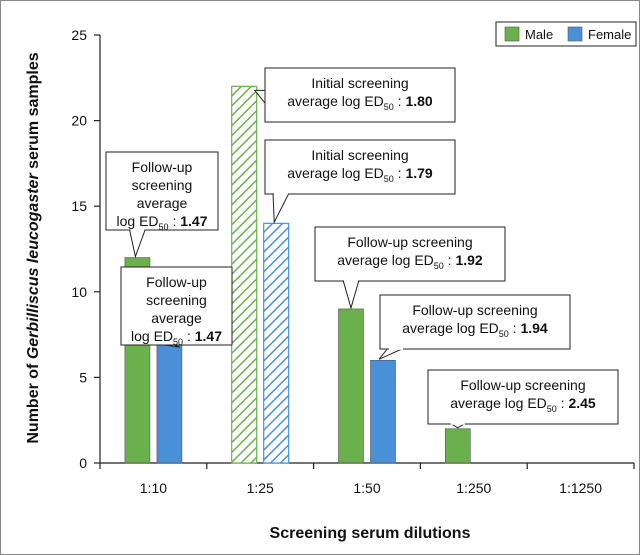 The height and width of the screenshot is (555, 640). What do you see at coordinates (512, 34) in the screenshot?
I see `legend-swatch-male` at bounding box center [512, 34].